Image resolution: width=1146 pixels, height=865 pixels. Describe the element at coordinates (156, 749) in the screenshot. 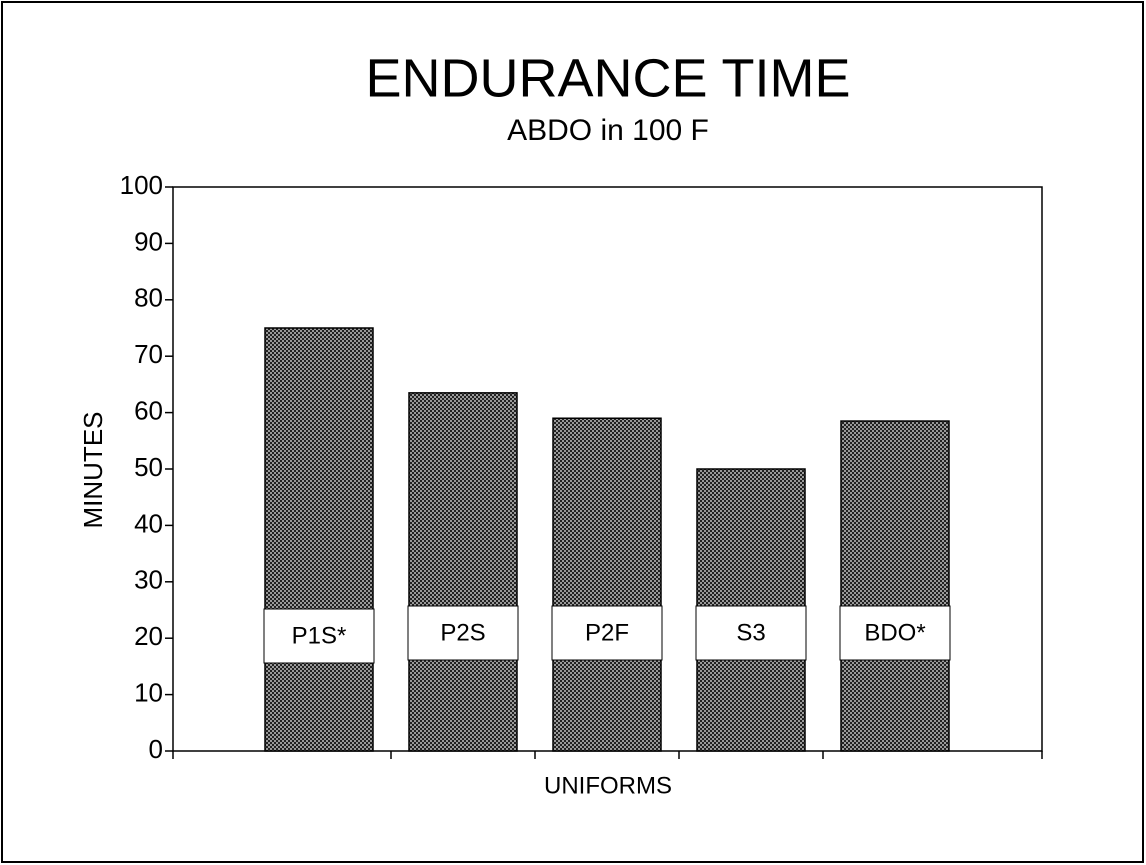

I see `y-tick-label: 0` at that location.